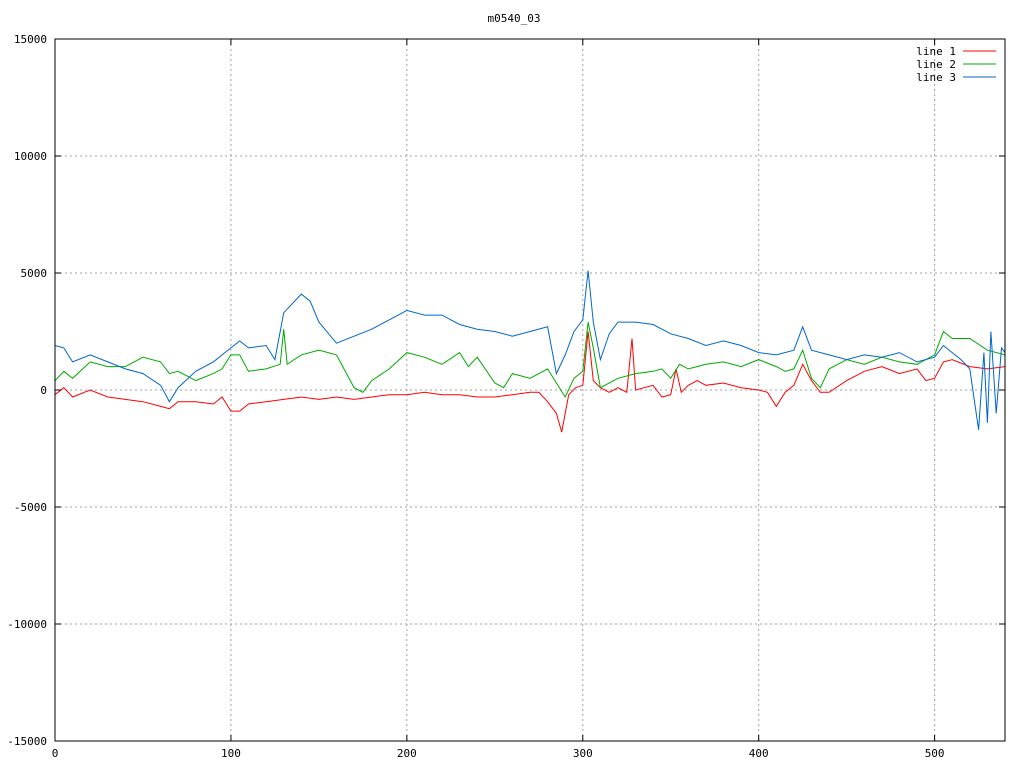 This screenshot has height=768, width=1024. Describe the element at coordinates (514, 18) in the screenshot. I see `chart-title: m0540_03` at that location.